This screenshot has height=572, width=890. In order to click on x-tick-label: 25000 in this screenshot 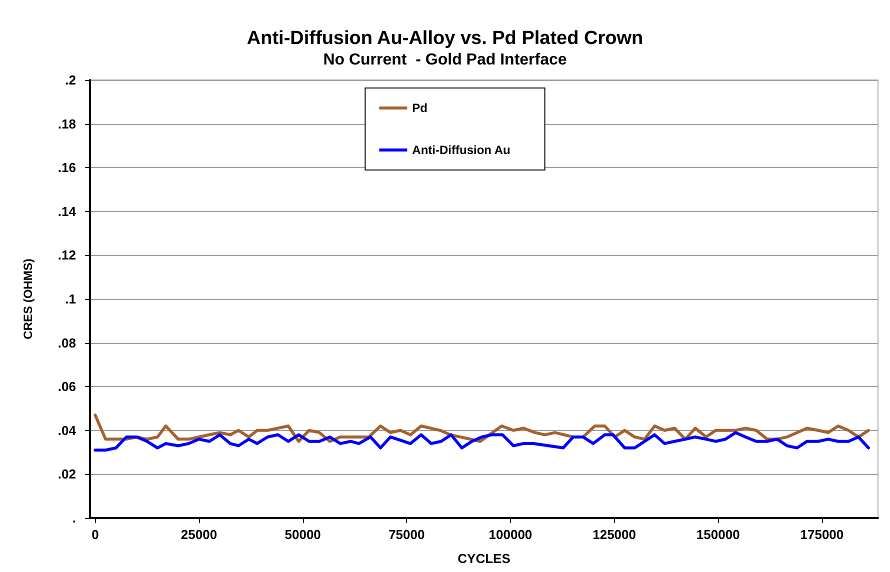, I will do `click(199, 534)`.